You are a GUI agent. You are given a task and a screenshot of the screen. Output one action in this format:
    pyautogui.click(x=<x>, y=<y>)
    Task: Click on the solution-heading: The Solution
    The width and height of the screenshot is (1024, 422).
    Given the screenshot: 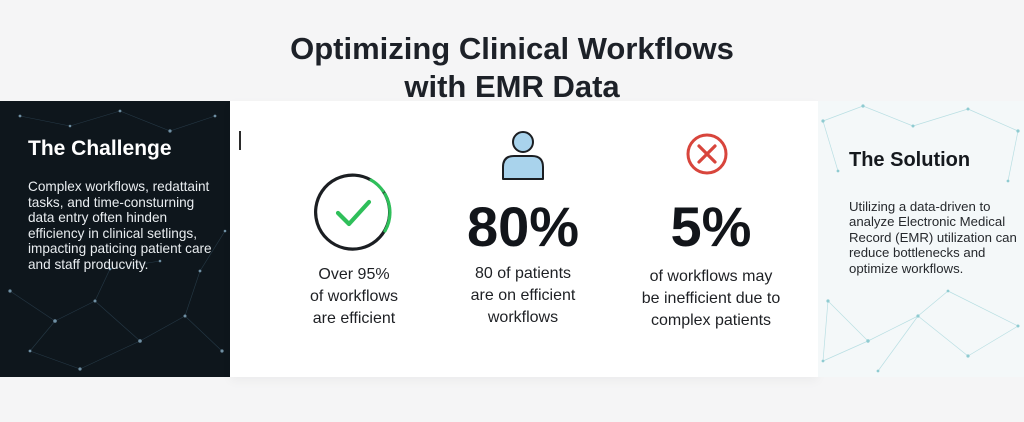 What is the action you would take?
    pyautogui.click(x=910, y=160)
    